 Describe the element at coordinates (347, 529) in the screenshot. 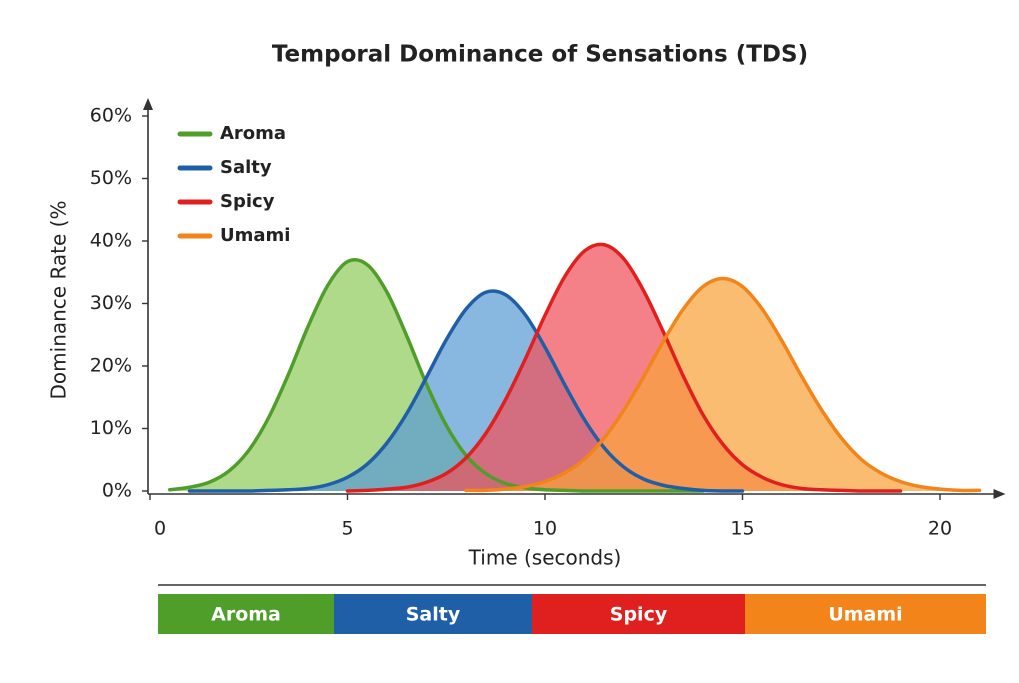

I see `x-tick-label: 5` at that location.